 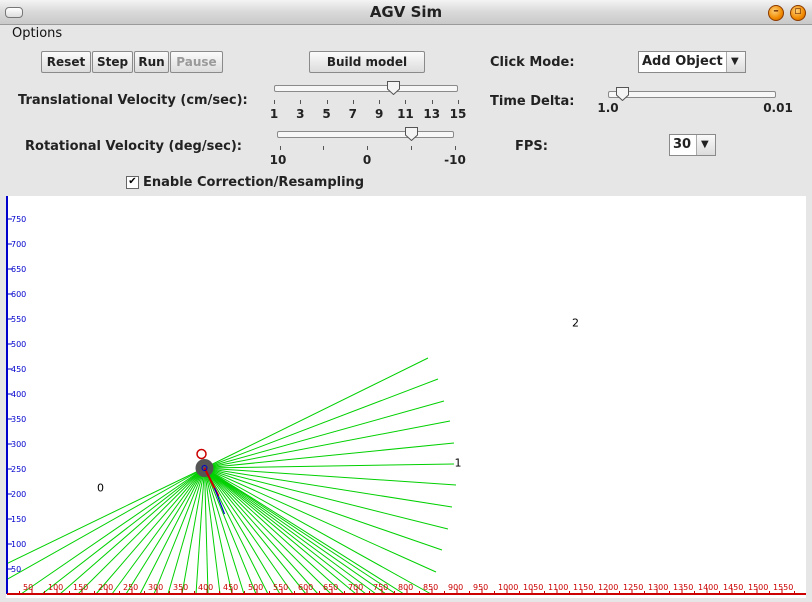 What do you see at coordinates (196, 62) in the screenshot?
I see `pause-button: Pause` at bounding box center [196, 62].